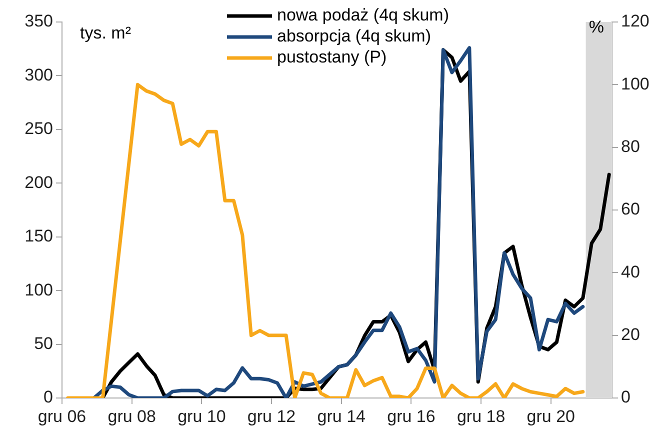  I want to click on x-tick-label: gru 10, so click(202, 416).